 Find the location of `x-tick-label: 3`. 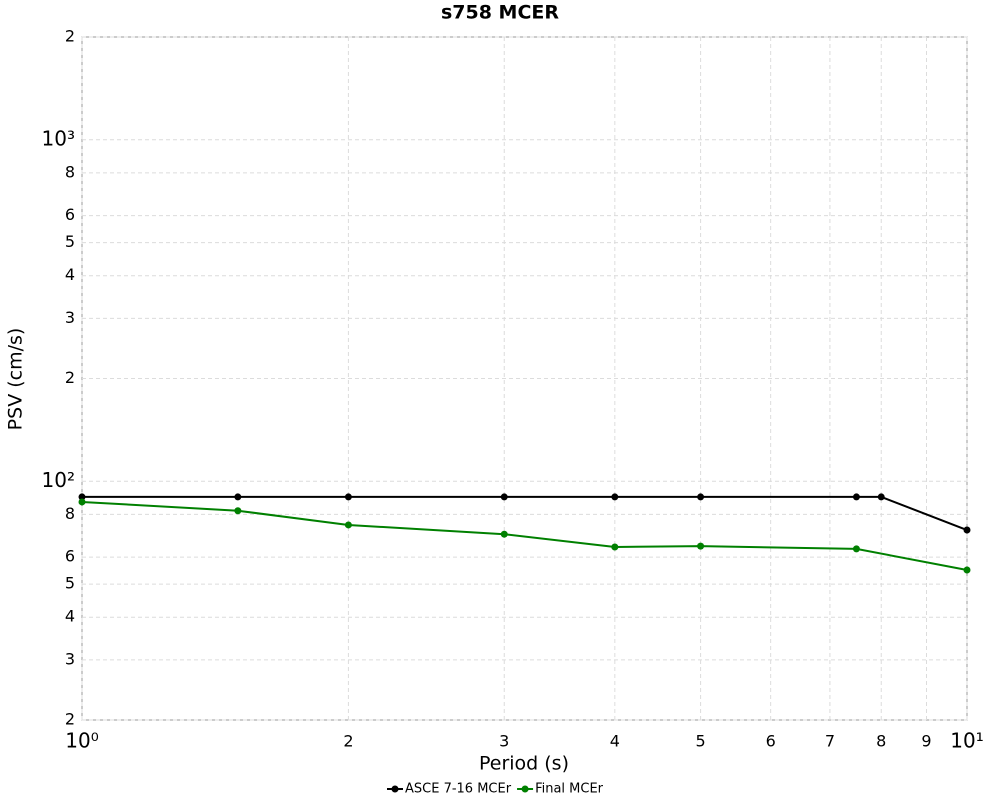

x-tick-label: 3 is located at coordinates (504, 741).